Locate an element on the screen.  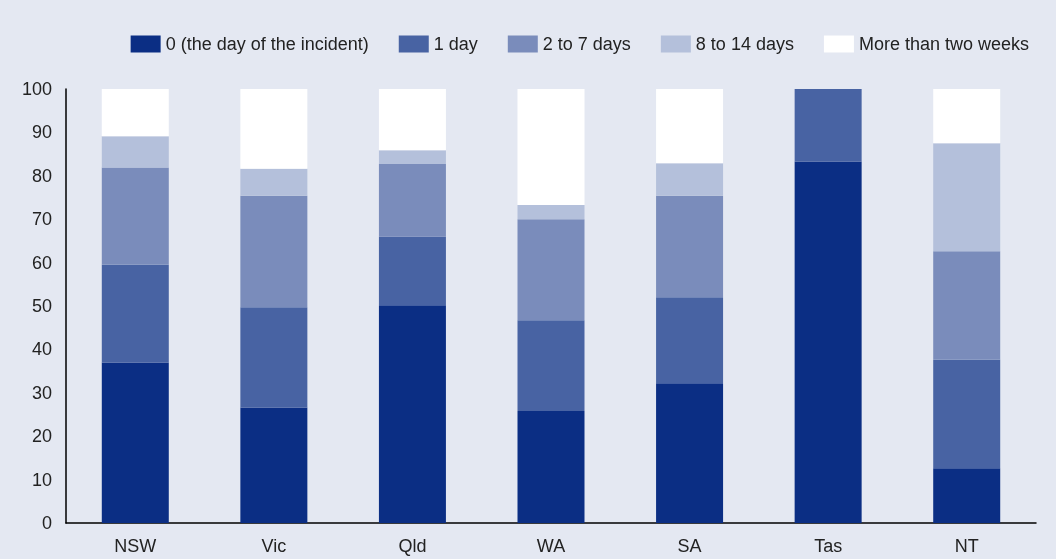
y-tick-label: 30 is located at coordinates (41, 392).